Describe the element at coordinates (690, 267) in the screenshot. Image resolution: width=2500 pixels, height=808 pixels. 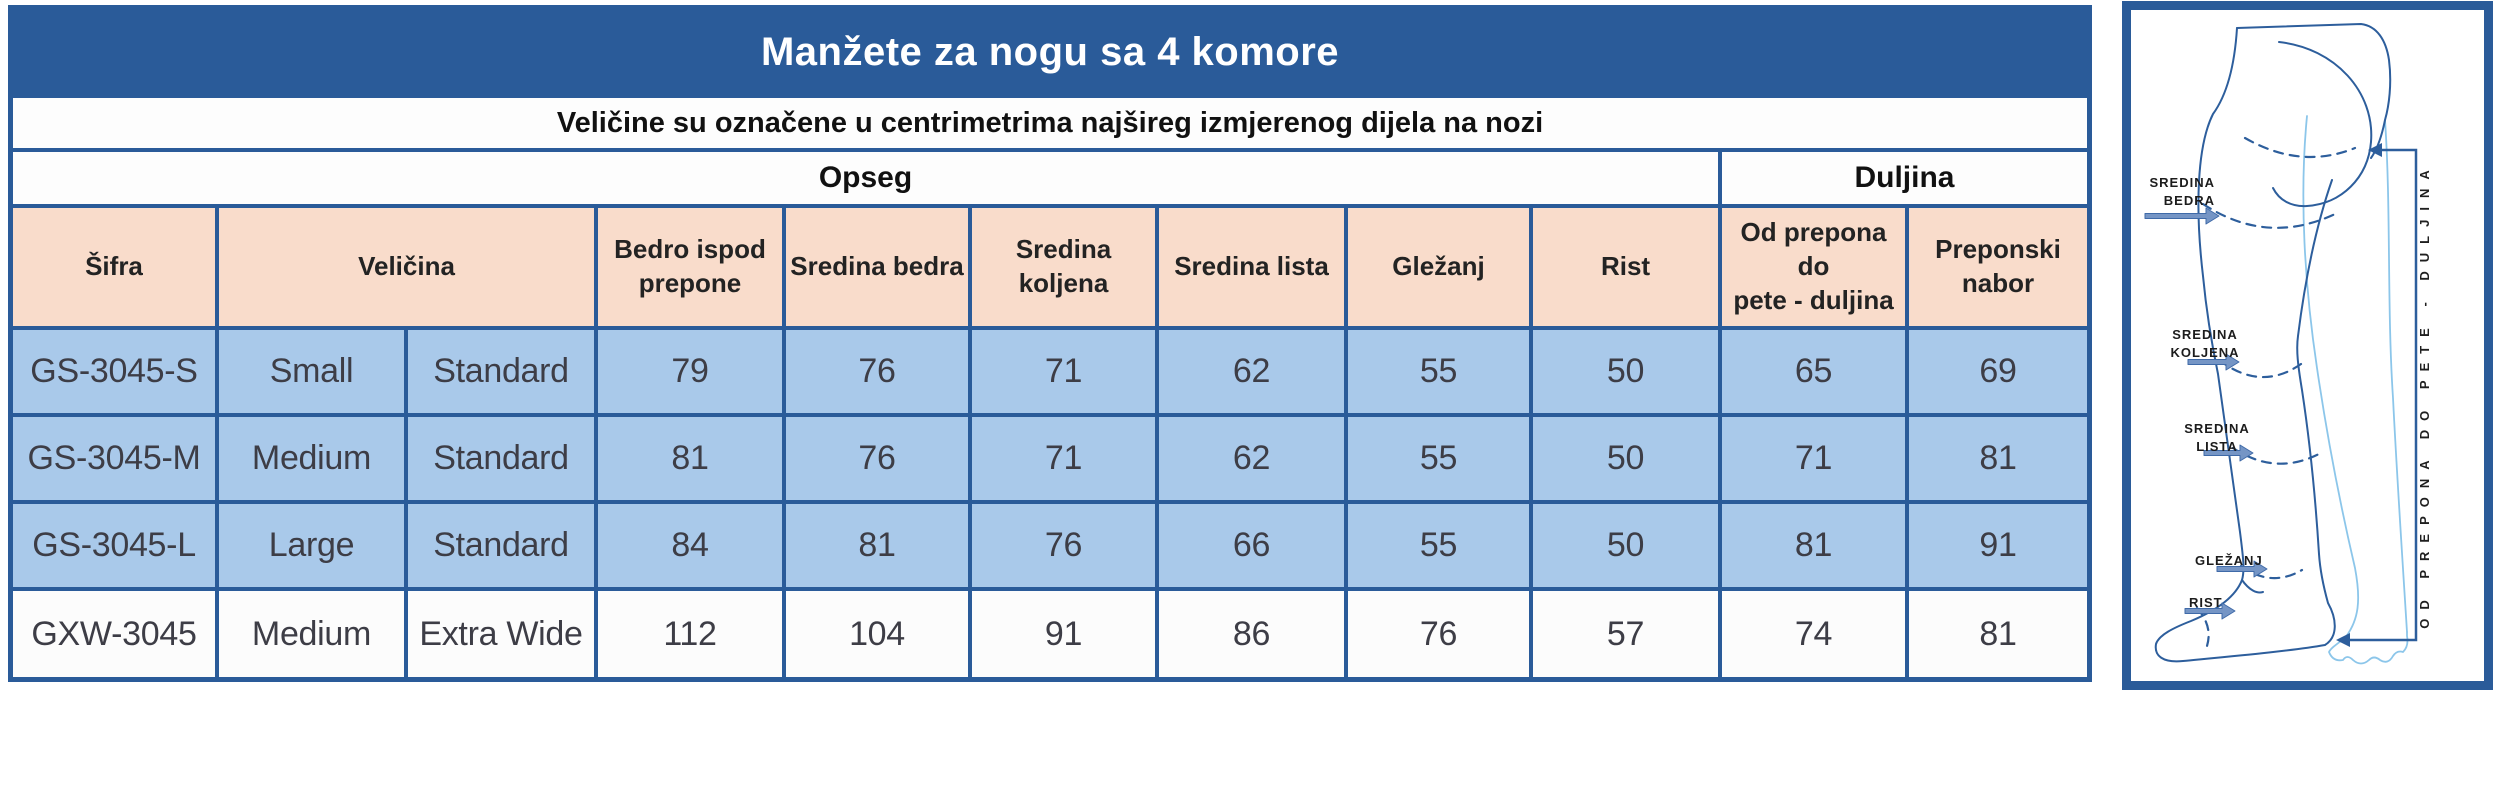
I see `col-header-bedro-ispod-prepone: Bedro ispod prepone` at that location.